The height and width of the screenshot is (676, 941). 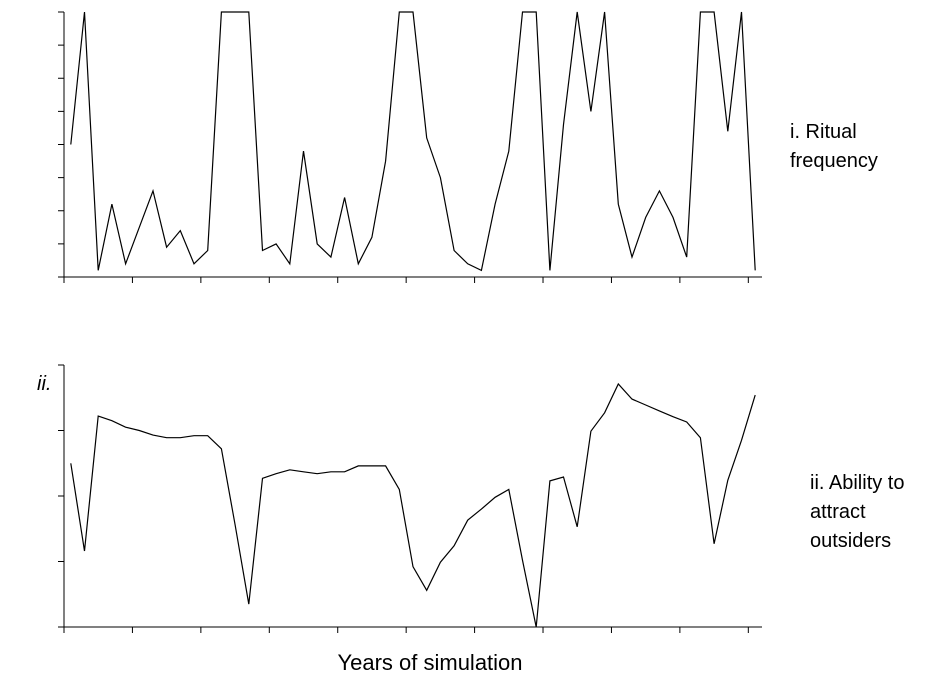 What do you see at coordinates (430, 662) in the screenshot?
I see `x-axis-label: Years of simulation` at bounding box center [430, 662].